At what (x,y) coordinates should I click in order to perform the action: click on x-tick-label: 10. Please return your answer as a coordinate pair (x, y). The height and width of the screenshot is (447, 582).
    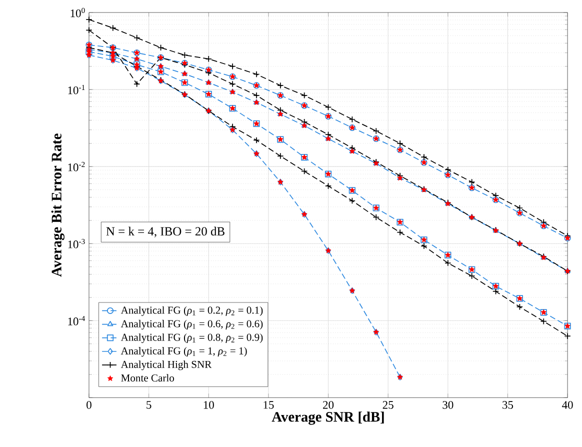
    Looking at the image, I should click on (209, 405).